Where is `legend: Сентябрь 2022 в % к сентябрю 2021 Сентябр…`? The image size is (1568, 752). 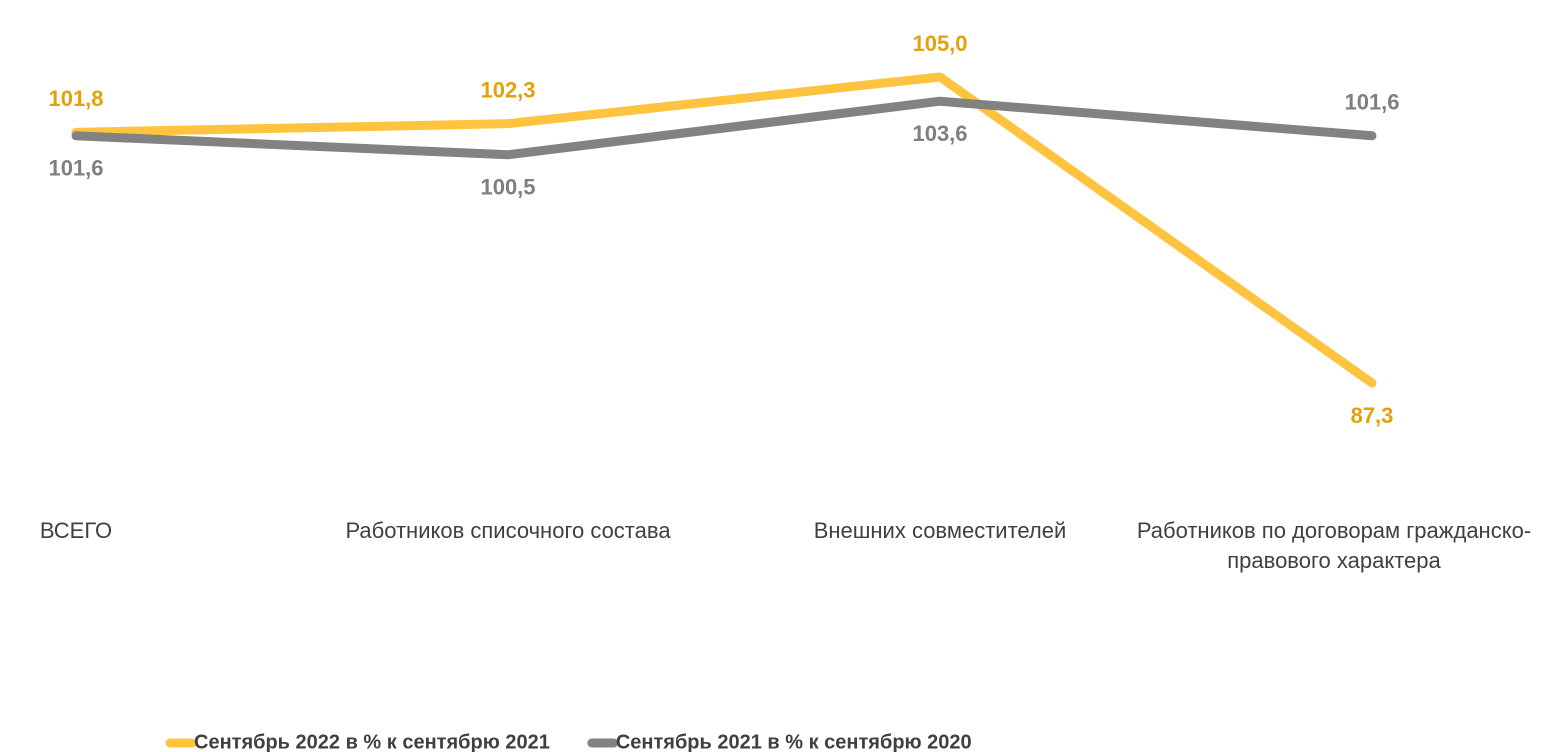
legend: Сентябрь 2022 в % к сентябрю 2021 Сентябр… is located at coordinates (568, 741).